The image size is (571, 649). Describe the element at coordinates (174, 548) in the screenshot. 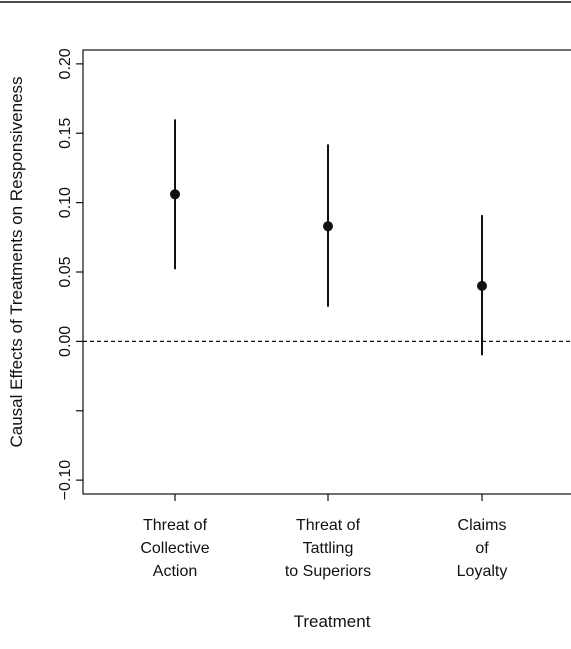

I see `x-tick-label: Collective` at that location.